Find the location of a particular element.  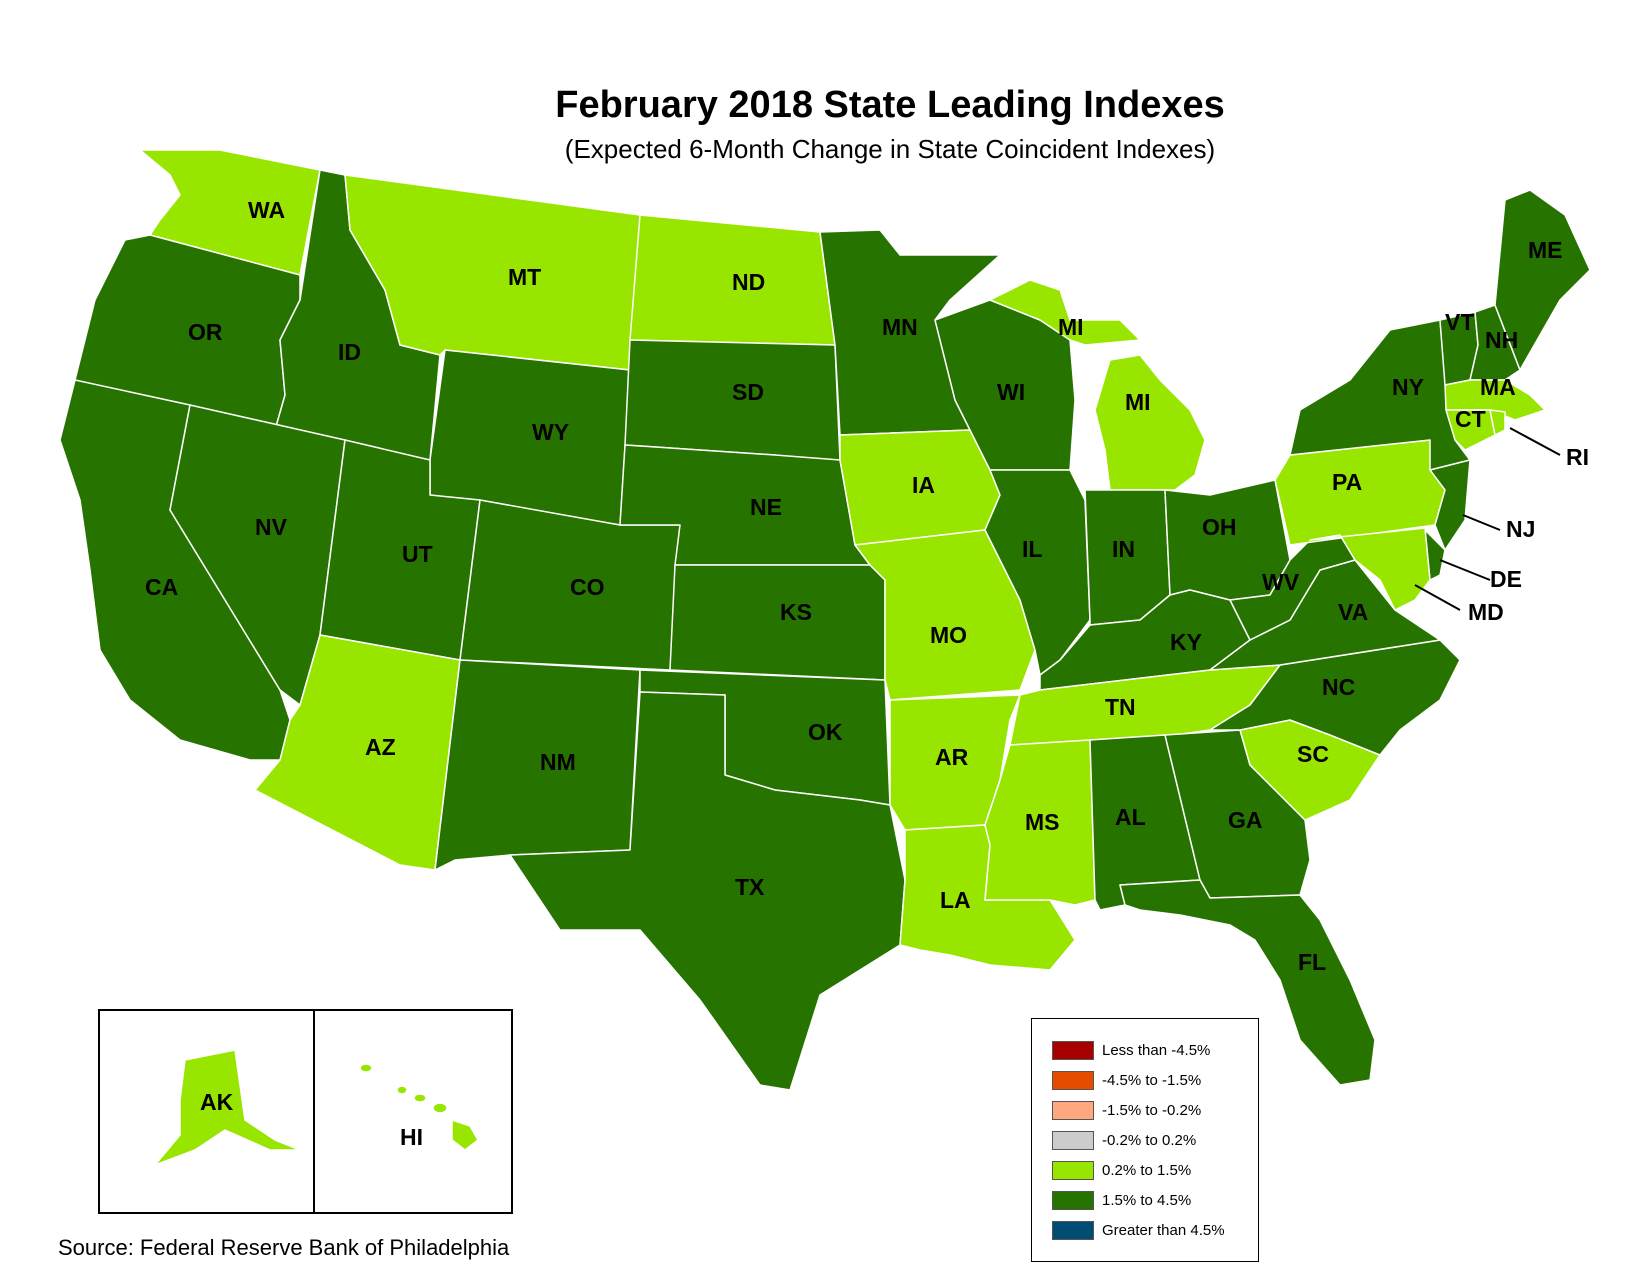

legend-item-2: -1.5% to -0.2% is located at coordinates (1126, 1110).